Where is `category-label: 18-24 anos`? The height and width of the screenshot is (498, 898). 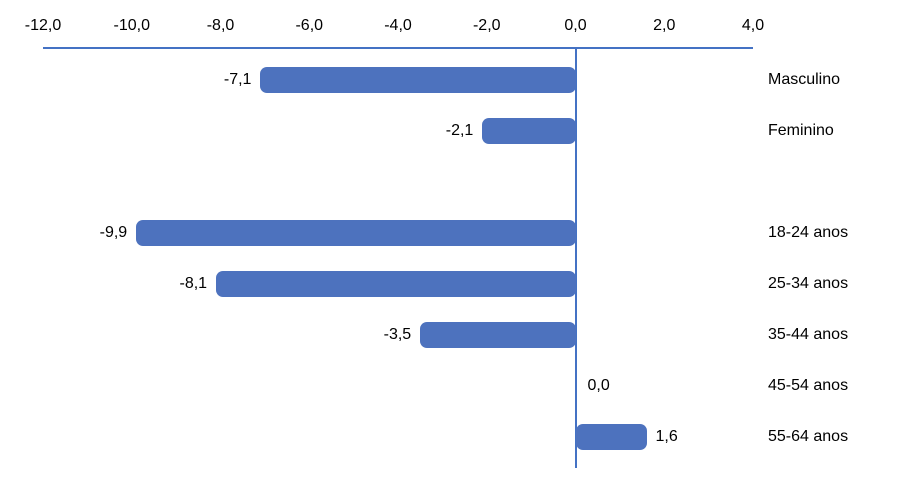 category-label: 18-24 anos is located at coordinates (808, 232).